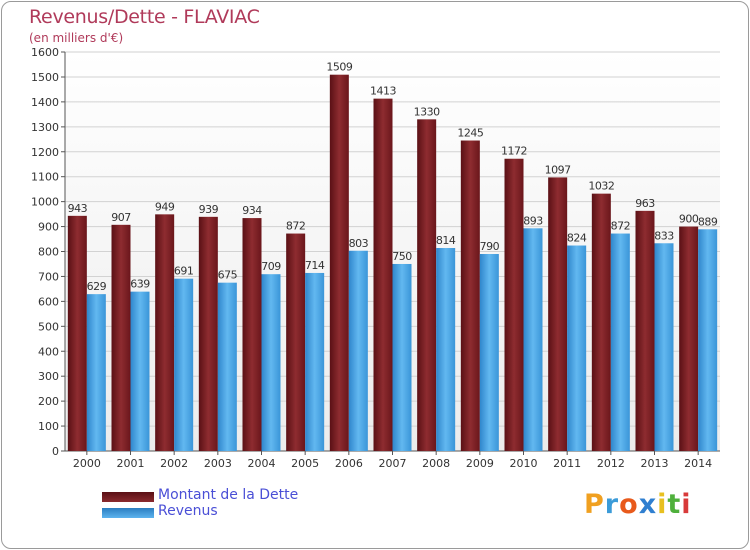  I want to click on data-label-revenus: 872, so click(621, 226).